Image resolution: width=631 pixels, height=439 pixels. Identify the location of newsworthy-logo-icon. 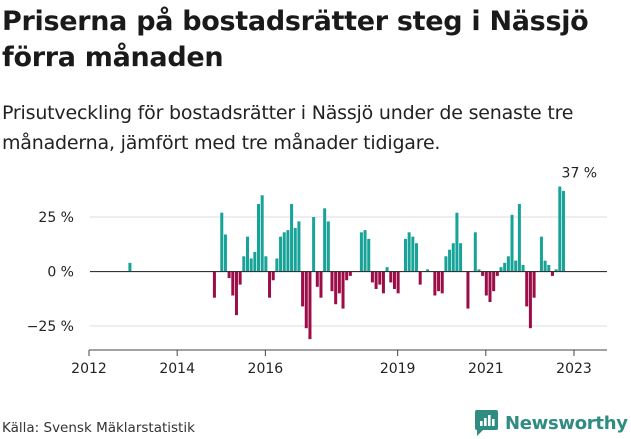
(486, 423).